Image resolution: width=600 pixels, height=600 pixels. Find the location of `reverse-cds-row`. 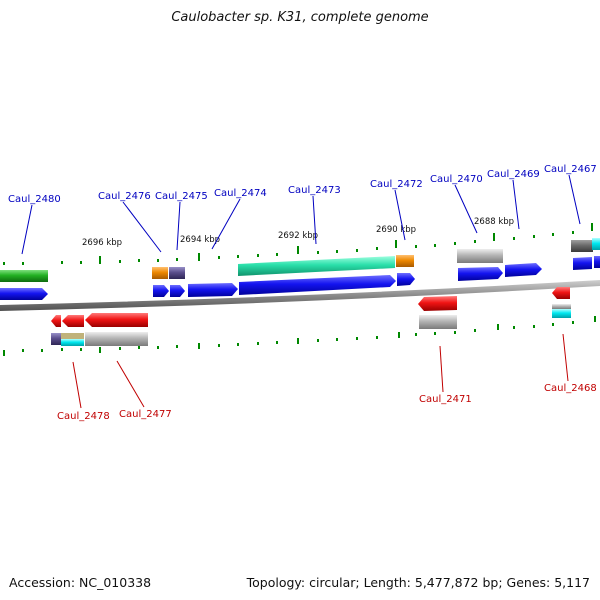

reverse-cds-row is located at coordinates (310, 307).